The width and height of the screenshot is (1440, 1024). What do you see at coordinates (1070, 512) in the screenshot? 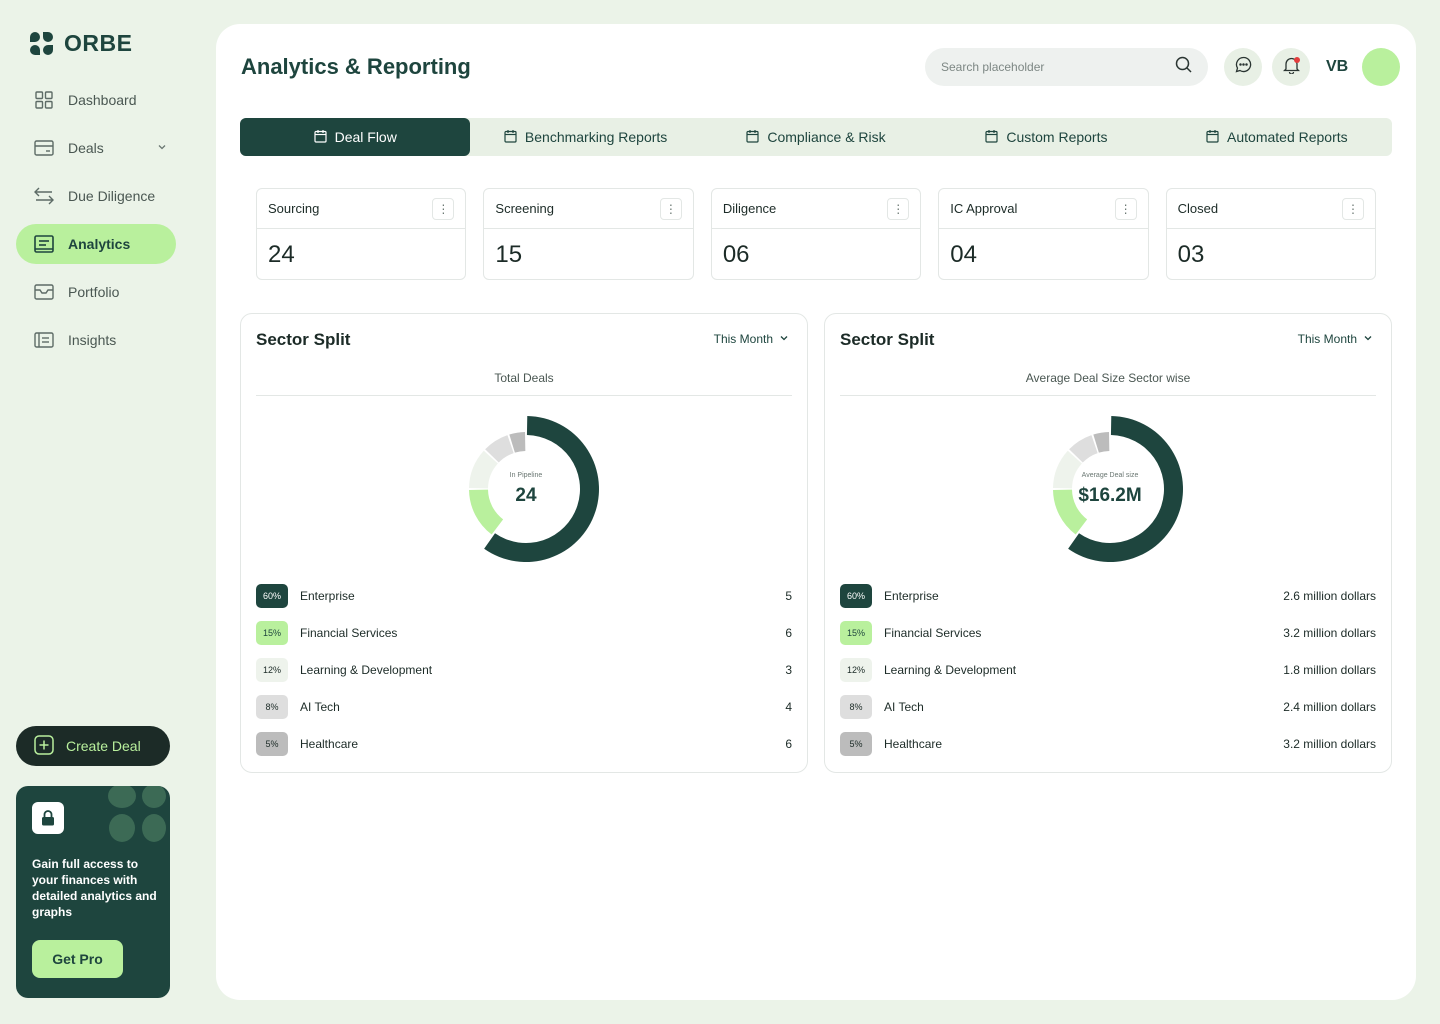
I see `donut-slice-financial-services` at bounding box center [1070, 512].